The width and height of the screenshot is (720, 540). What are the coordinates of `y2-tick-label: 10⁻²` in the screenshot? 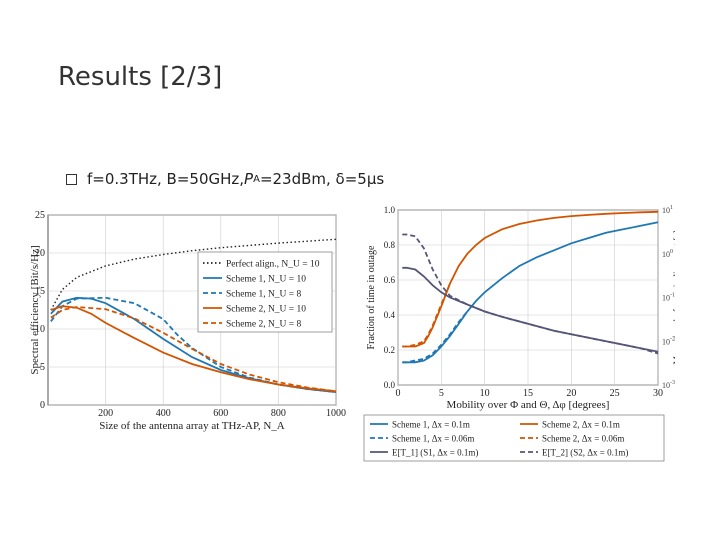 It's located at (668, 341).